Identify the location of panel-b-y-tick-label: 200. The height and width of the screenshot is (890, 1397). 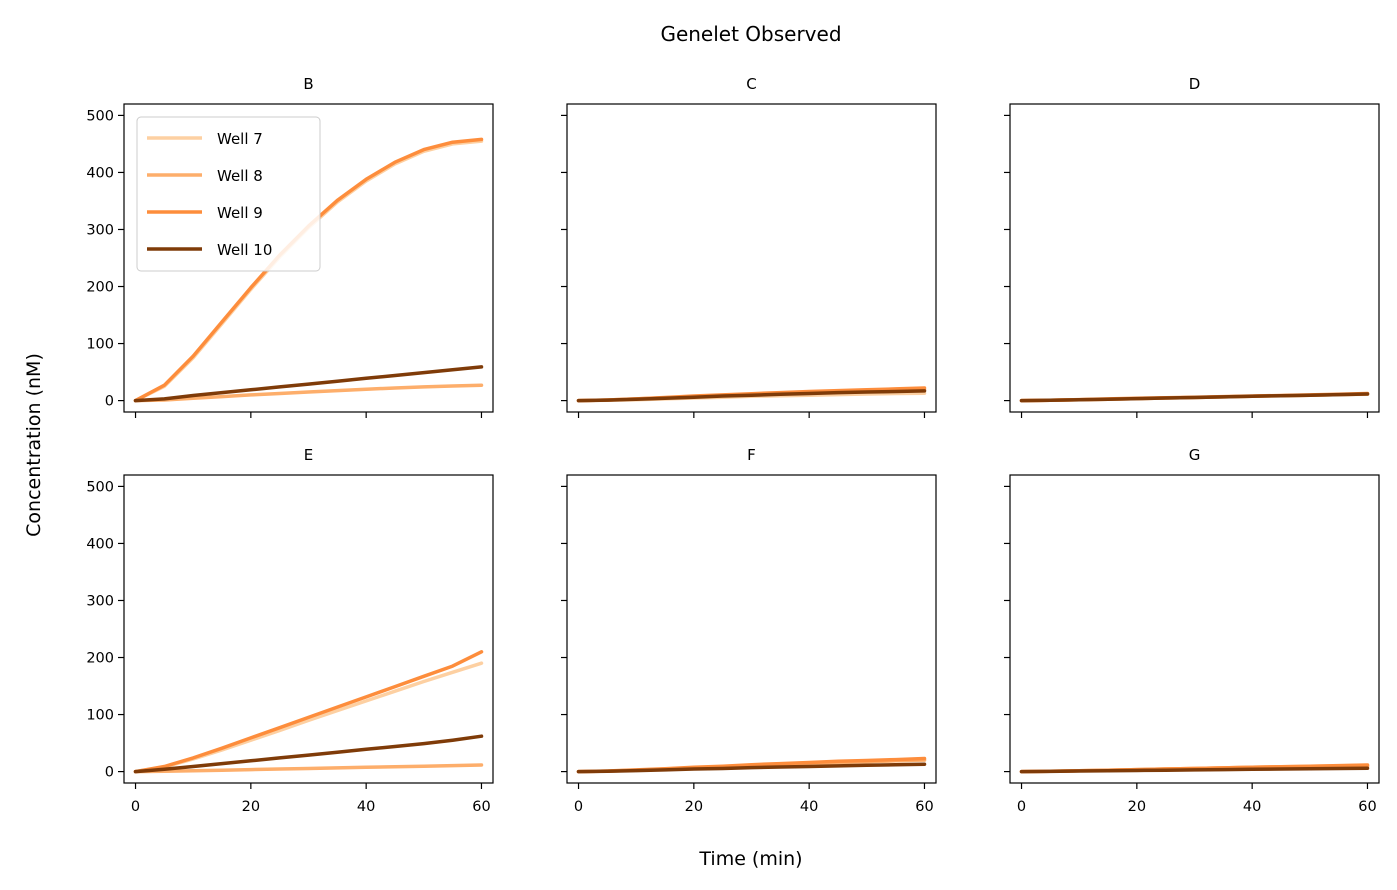
(100, 288).